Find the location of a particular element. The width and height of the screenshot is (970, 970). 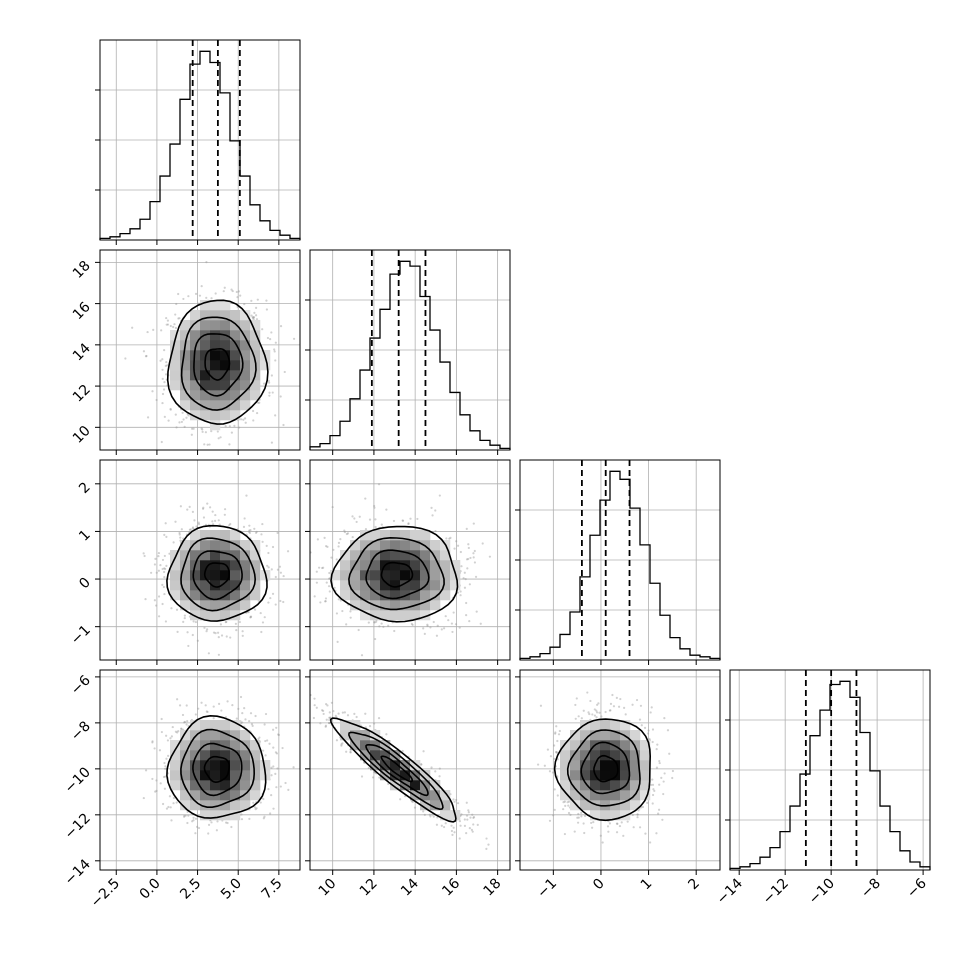

x-tick-label: 18 is located at coordinates (493, 888).